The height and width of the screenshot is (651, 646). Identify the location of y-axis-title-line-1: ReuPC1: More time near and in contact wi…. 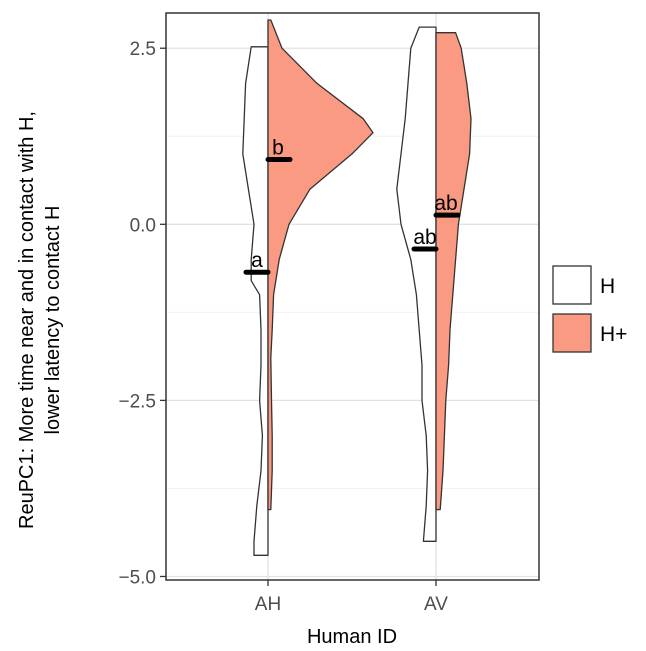
(27, 320).